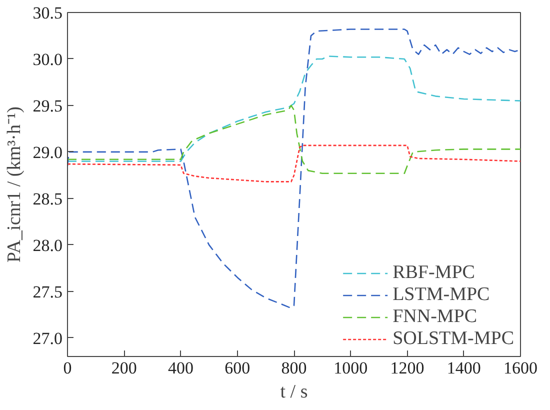  Describe the element at coordinates (433, 273) in the screenshot. I see `legend-label: RBF-MPC` at that location.